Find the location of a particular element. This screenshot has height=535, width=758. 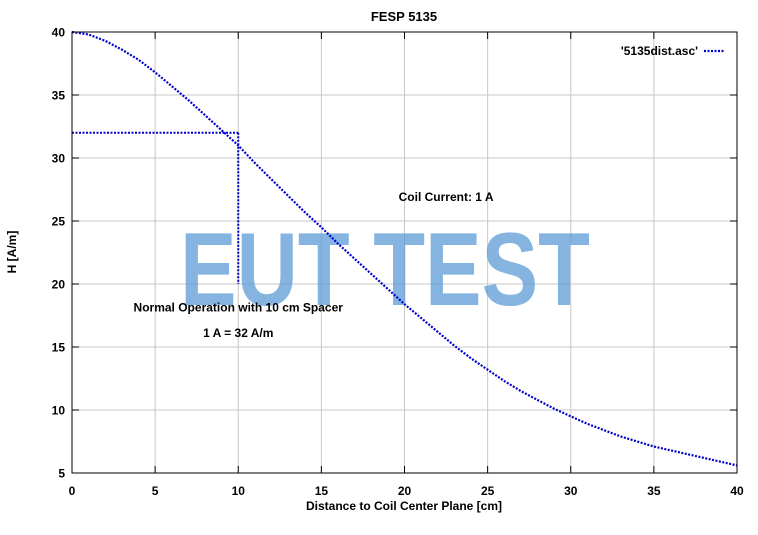

legend: '5135dist.asc' is located at coordinates (672, 51).